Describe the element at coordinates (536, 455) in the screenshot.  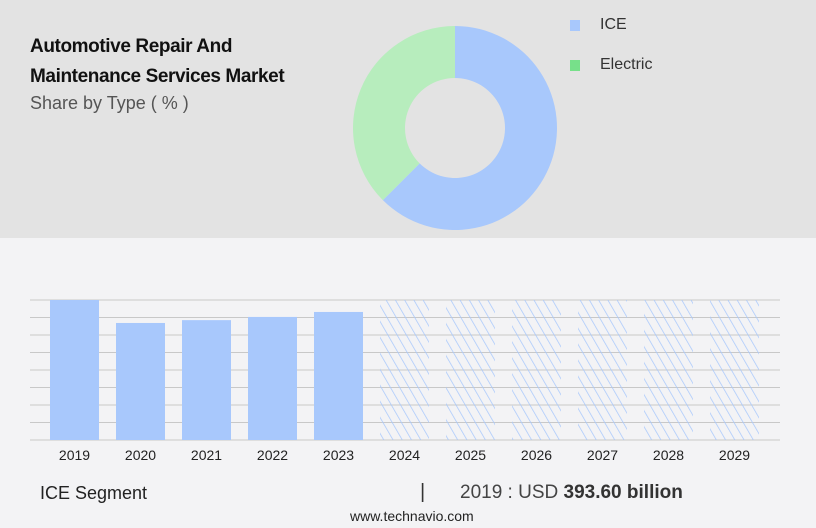
I see `x-tick-label: 2026` at that location.